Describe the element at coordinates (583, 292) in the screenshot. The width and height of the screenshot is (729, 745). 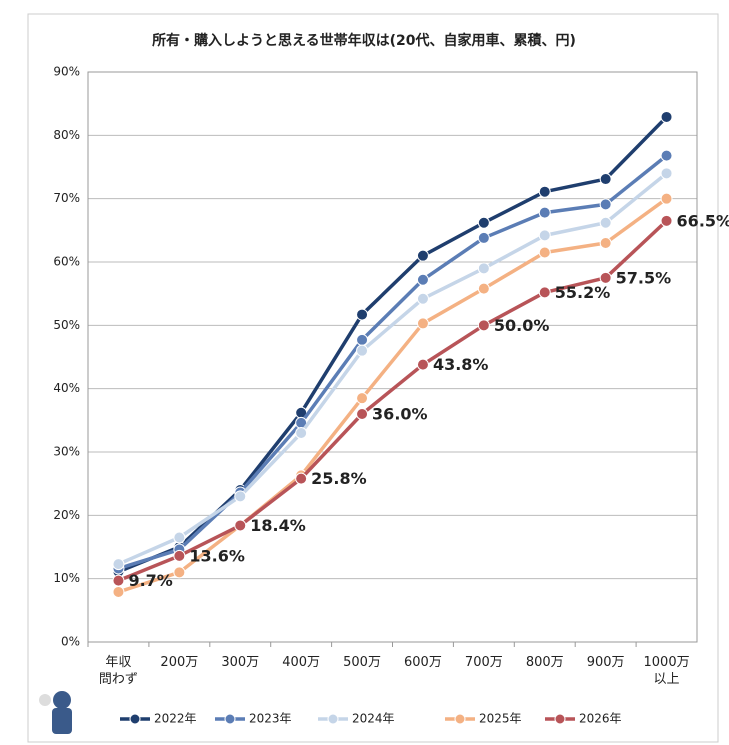
I see `data-label: 55.2%` at that location.